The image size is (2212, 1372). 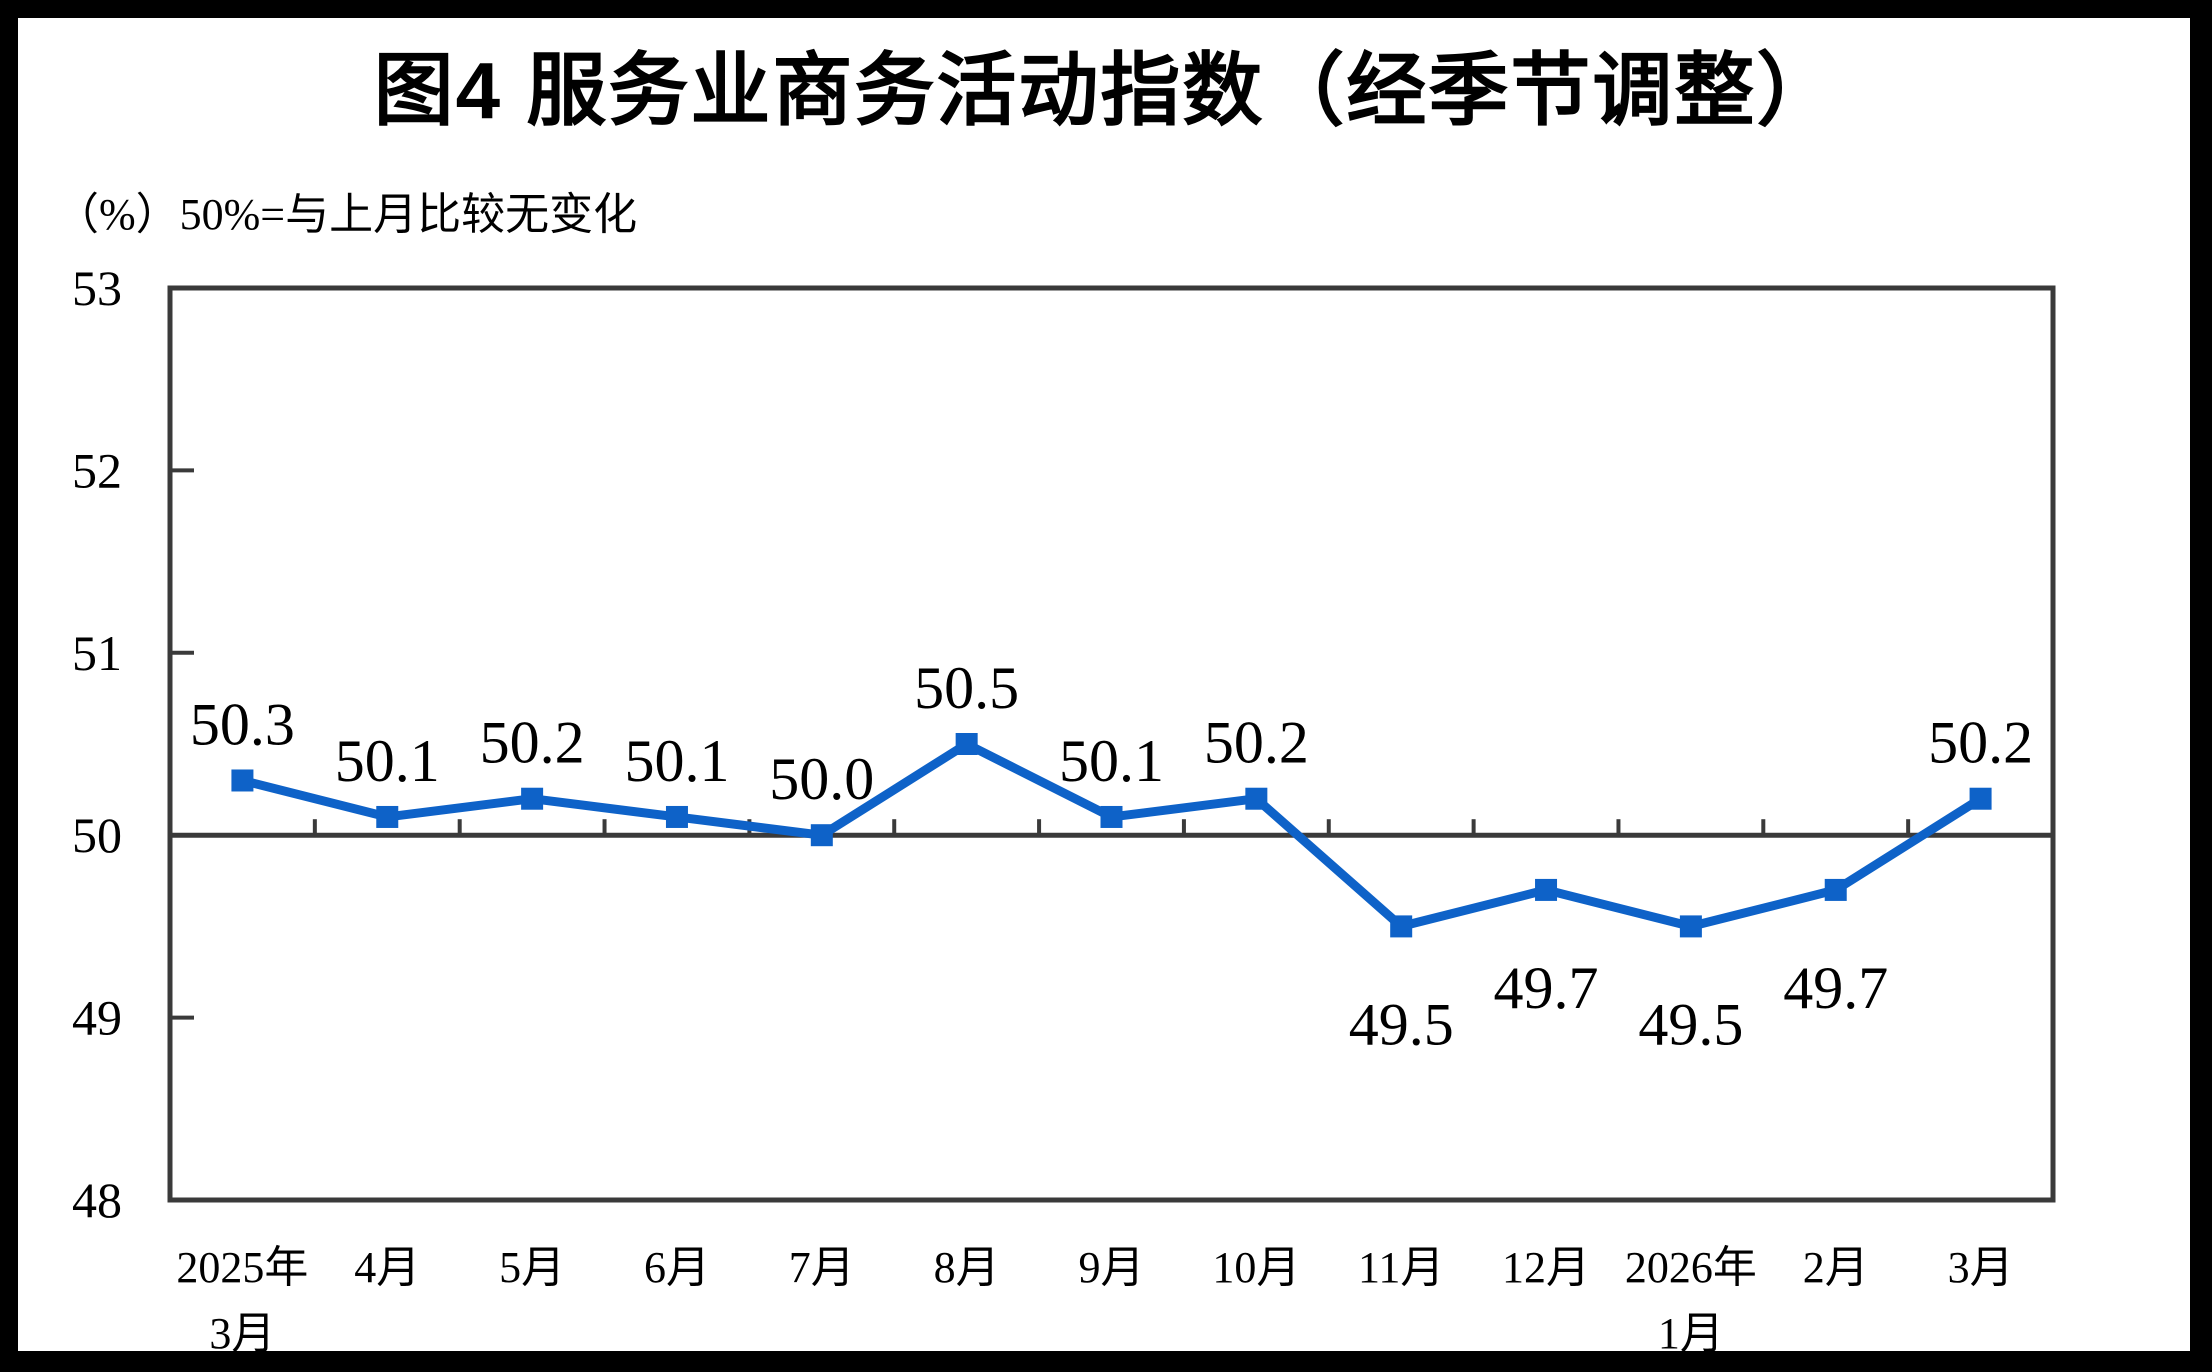 What do you see at coordinates (967, 1267) in the screenshot?
I see `x-axis-label: 8月` at bounding box center [967, 1267].